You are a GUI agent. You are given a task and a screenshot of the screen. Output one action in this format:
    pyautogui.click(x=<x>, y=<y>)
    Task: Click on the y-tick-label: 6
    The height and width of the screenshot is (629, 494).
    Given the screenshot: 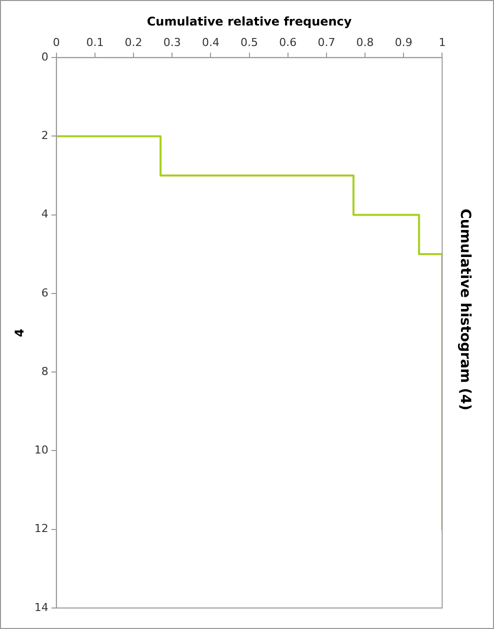 What is the action you would take?
    pyautogui.click(x=44, y=293)
    